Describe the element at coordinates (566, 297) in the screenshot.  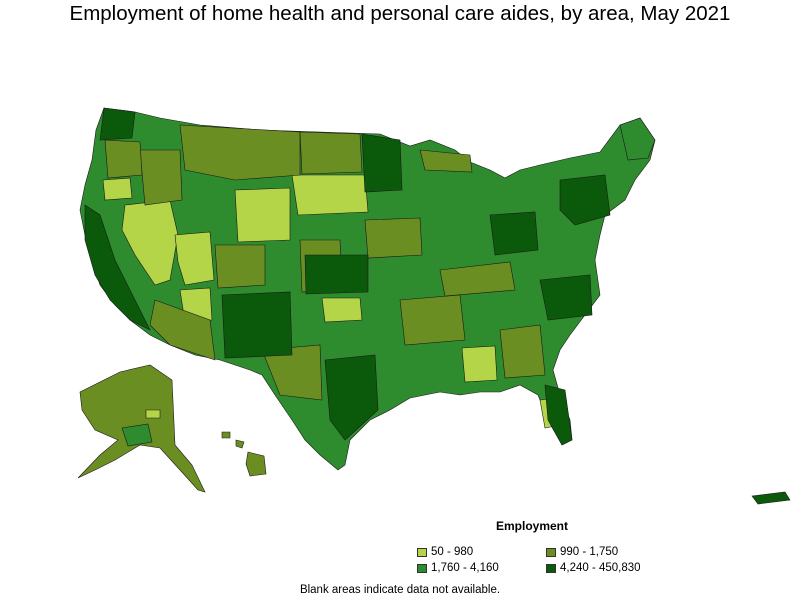
I see `region-carolinas` at that location.